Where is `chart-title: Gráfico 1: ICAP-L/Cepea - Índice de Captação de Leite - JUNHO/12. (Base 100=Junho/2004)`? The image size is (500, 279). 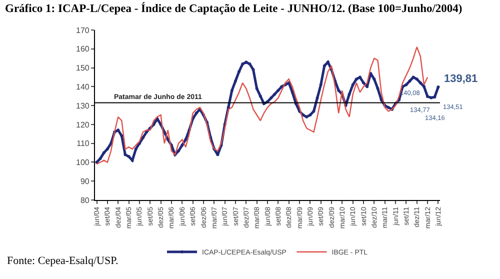 chart-title: Gráfico 1: ICAP-L/Cepea - Índice de Captação de Leite - JUNHO/12. (Base 100=Junho/2004) is located at coordinates (233, 9).